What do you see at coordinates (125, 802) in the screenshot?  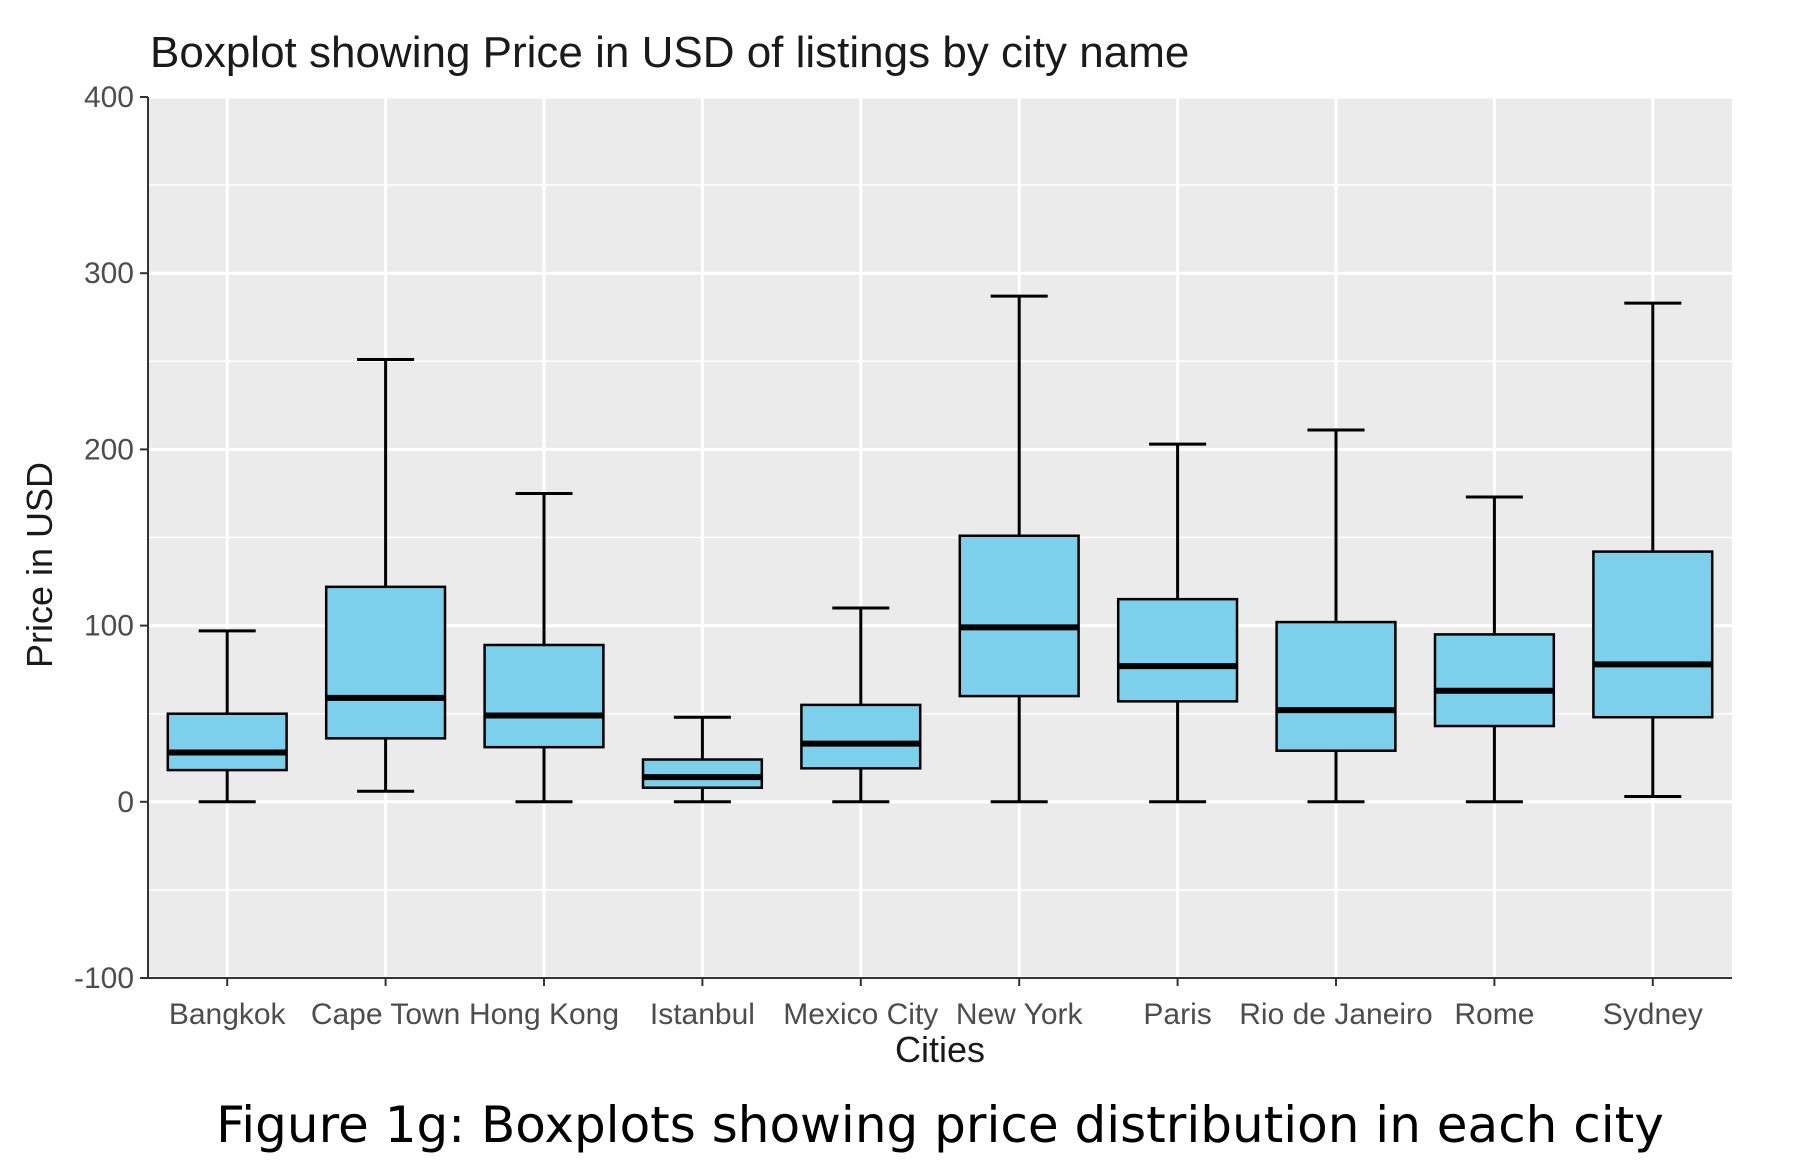 I see `y-tick-label: 0` at bounding box center [125, 802].